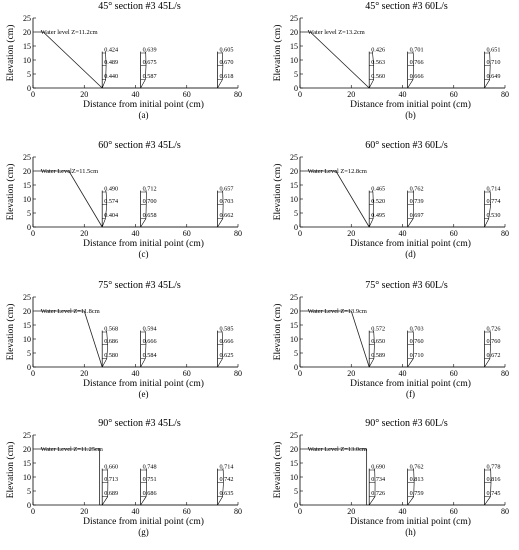 This screenshot has width=519, height=550. I want to click on velocity-value: 0.426, so click(378, 50).